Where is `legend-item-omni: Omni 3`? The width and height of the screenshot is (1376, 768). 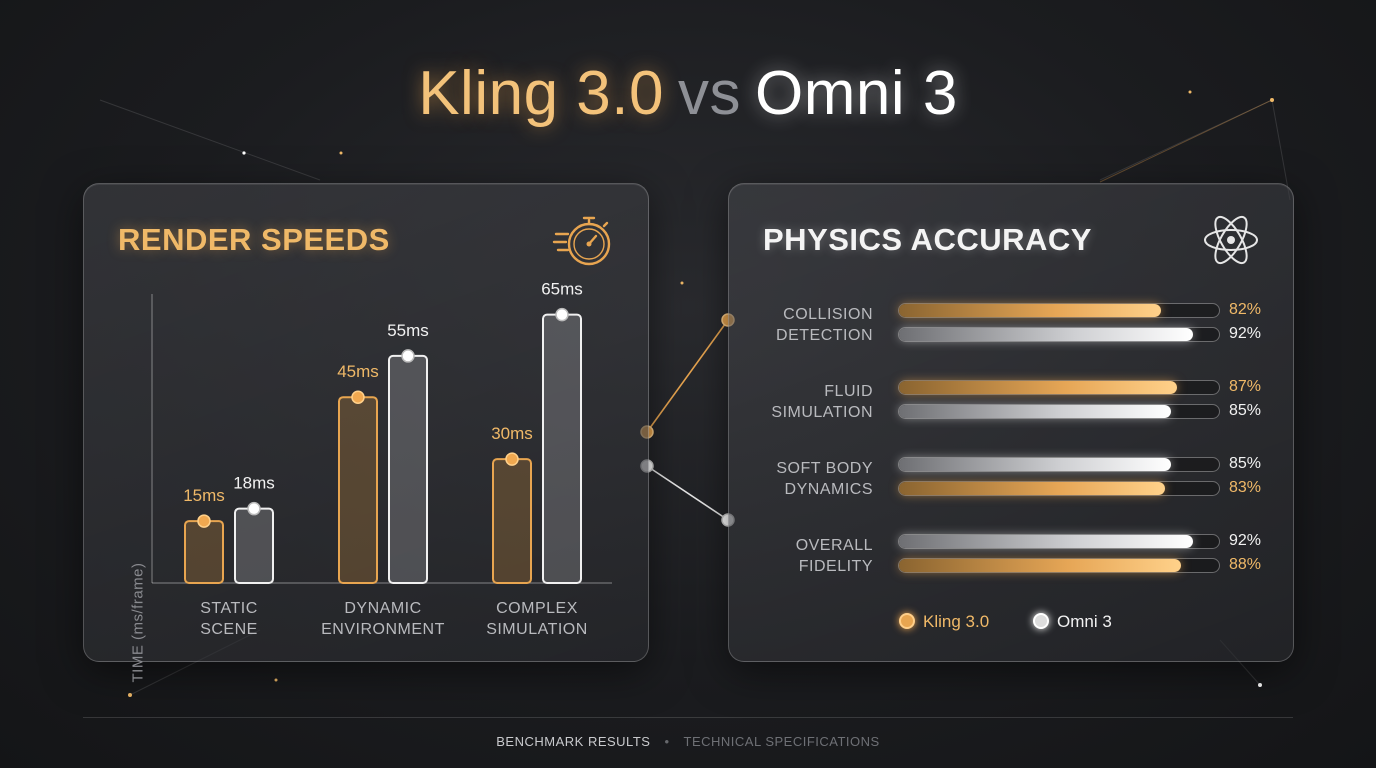 legend-item-omni: Omni 3 is located at coordinates (1072, 622).